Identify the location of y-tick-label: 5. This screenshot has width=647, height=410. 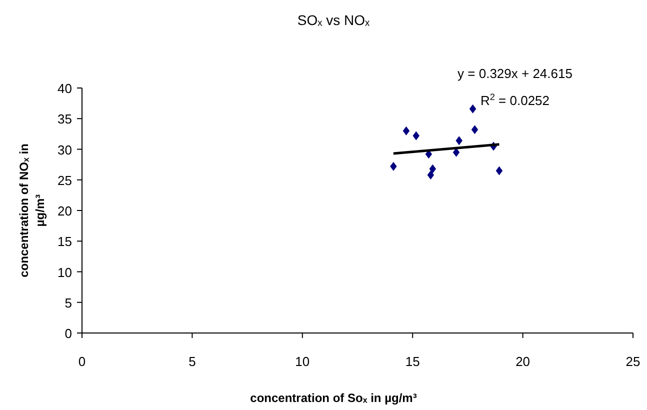
(68, 302).